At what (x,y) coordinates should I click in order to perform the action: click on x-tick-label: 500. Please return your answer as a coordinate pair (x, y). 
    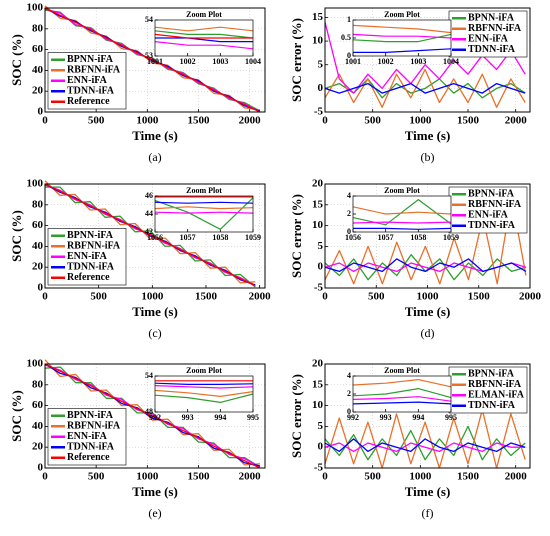
    Looking at the image, I should click on (96, 476).